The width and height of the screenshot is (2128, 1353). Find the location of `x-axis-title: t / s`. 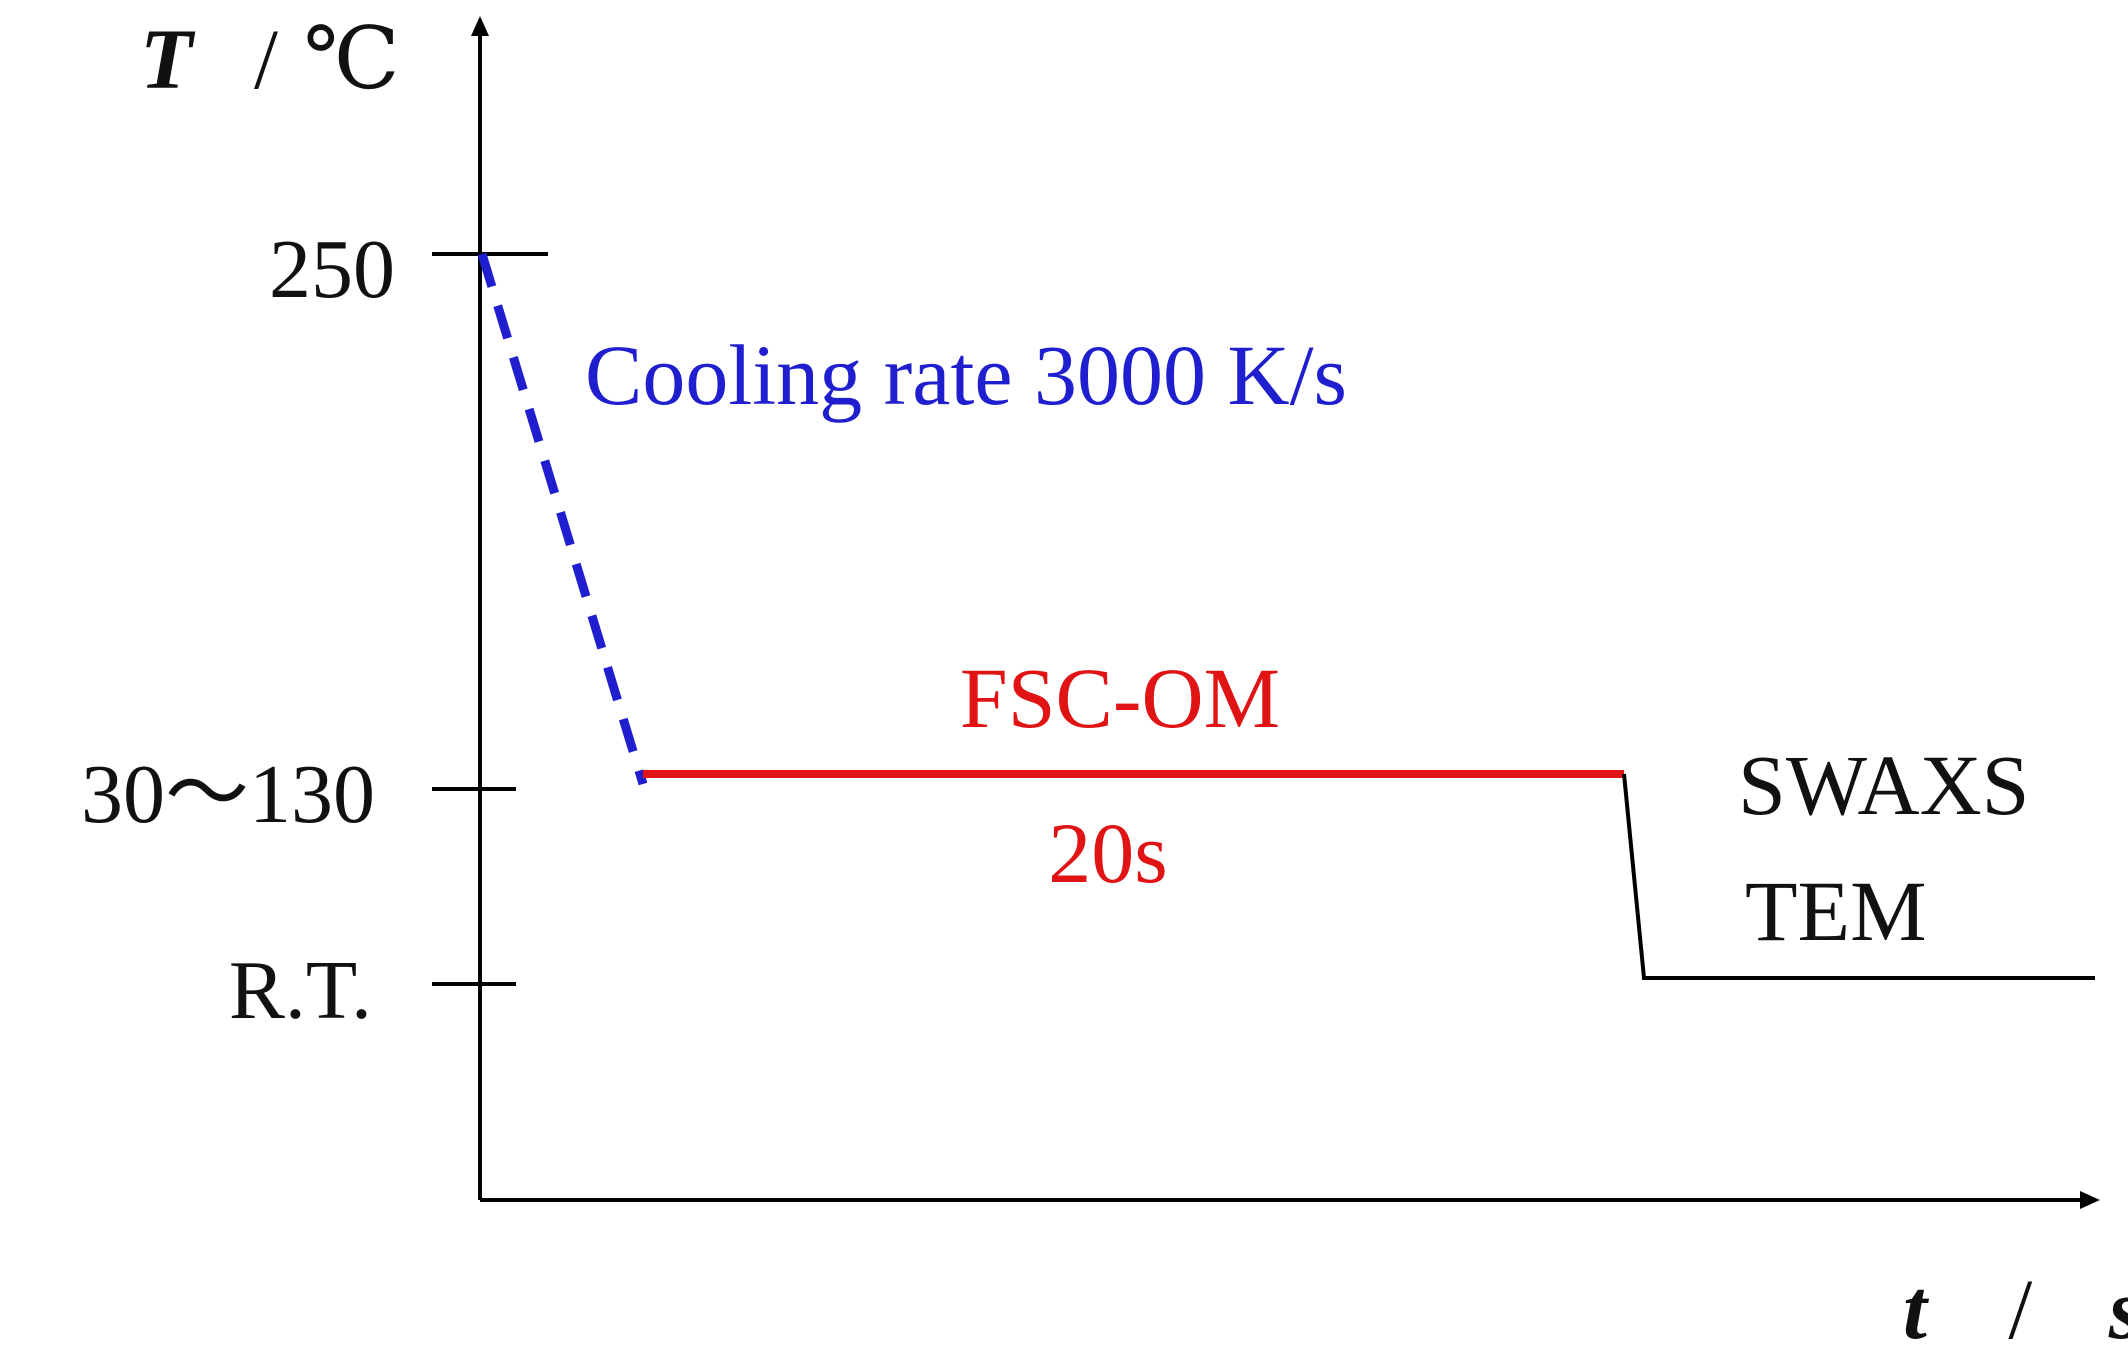

x-axis-title: t / s is located at coordinates (2015, 1307).